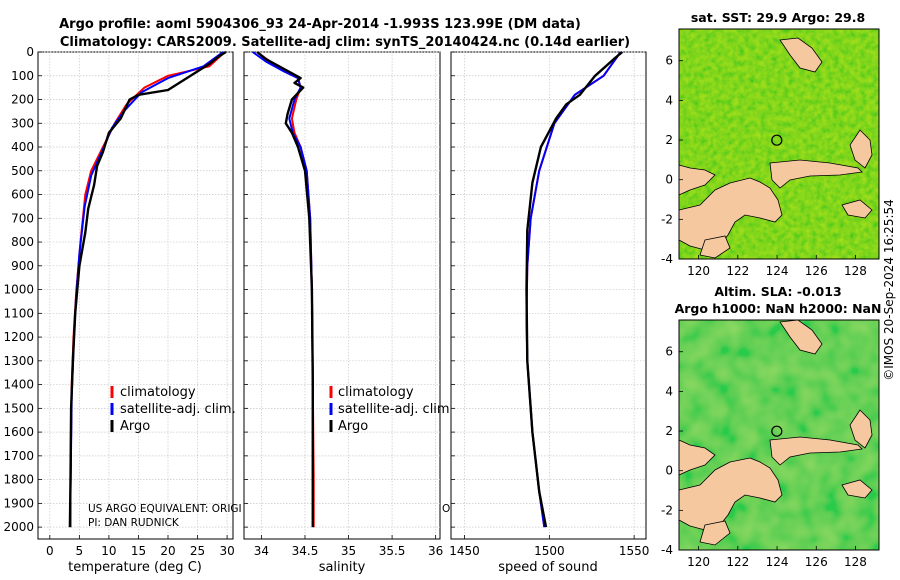  What do you see at coordinates (138, 551) in the screenshot?
I see `xtick-label: 15` at bounding box center [138, 551].